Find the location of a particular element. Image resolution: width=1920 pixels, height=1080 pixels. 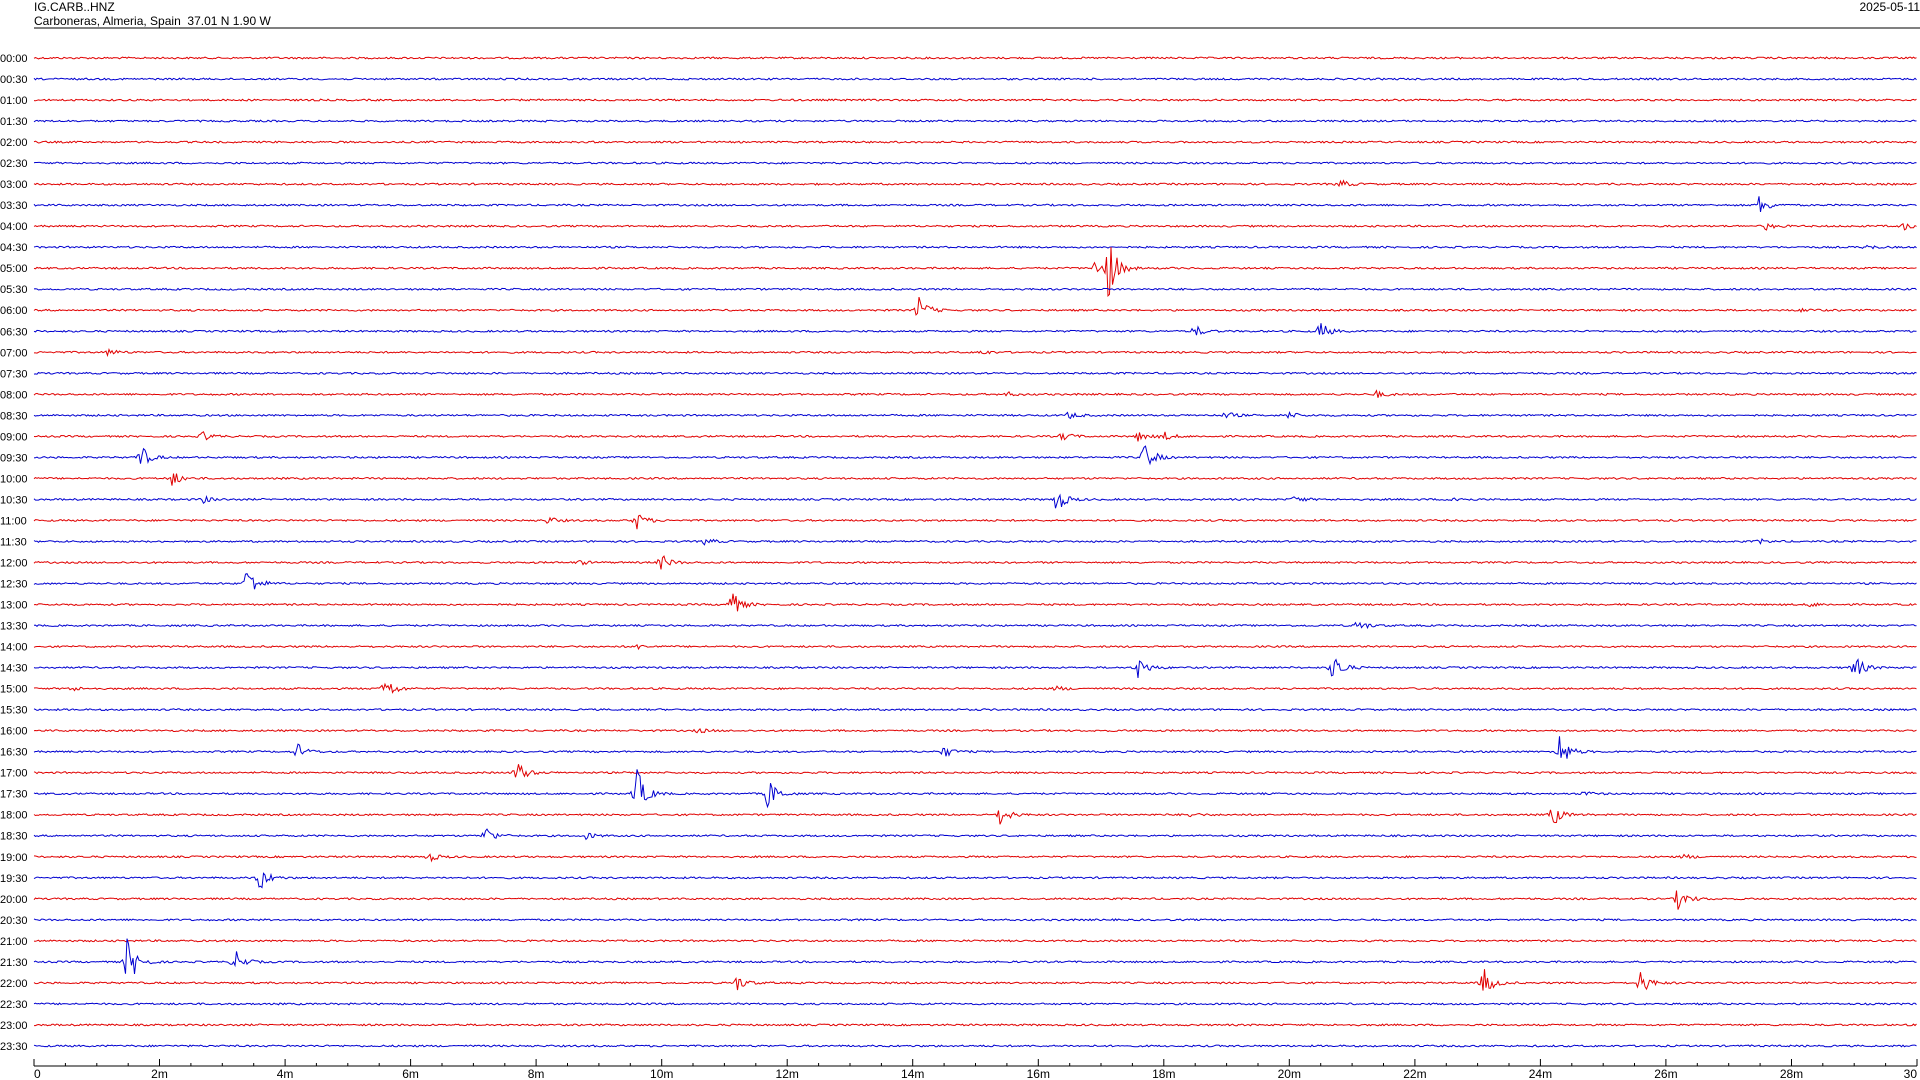

trace-row: 04:00 is located at coordinates (958, 227).